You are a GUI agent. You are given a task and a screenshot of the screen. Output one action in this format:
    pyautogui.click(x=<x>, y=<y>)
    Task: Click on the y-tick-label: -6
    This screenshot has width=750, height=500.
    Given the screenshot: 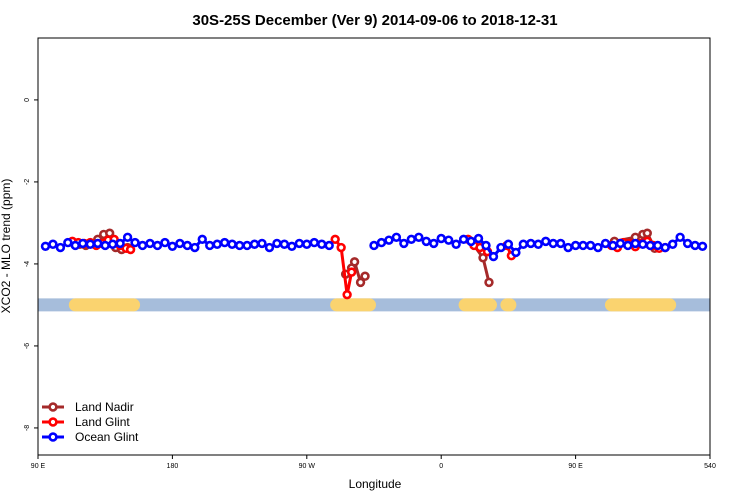 What is the action you would take?
    pyautogui.click(x=27, y=346)
    